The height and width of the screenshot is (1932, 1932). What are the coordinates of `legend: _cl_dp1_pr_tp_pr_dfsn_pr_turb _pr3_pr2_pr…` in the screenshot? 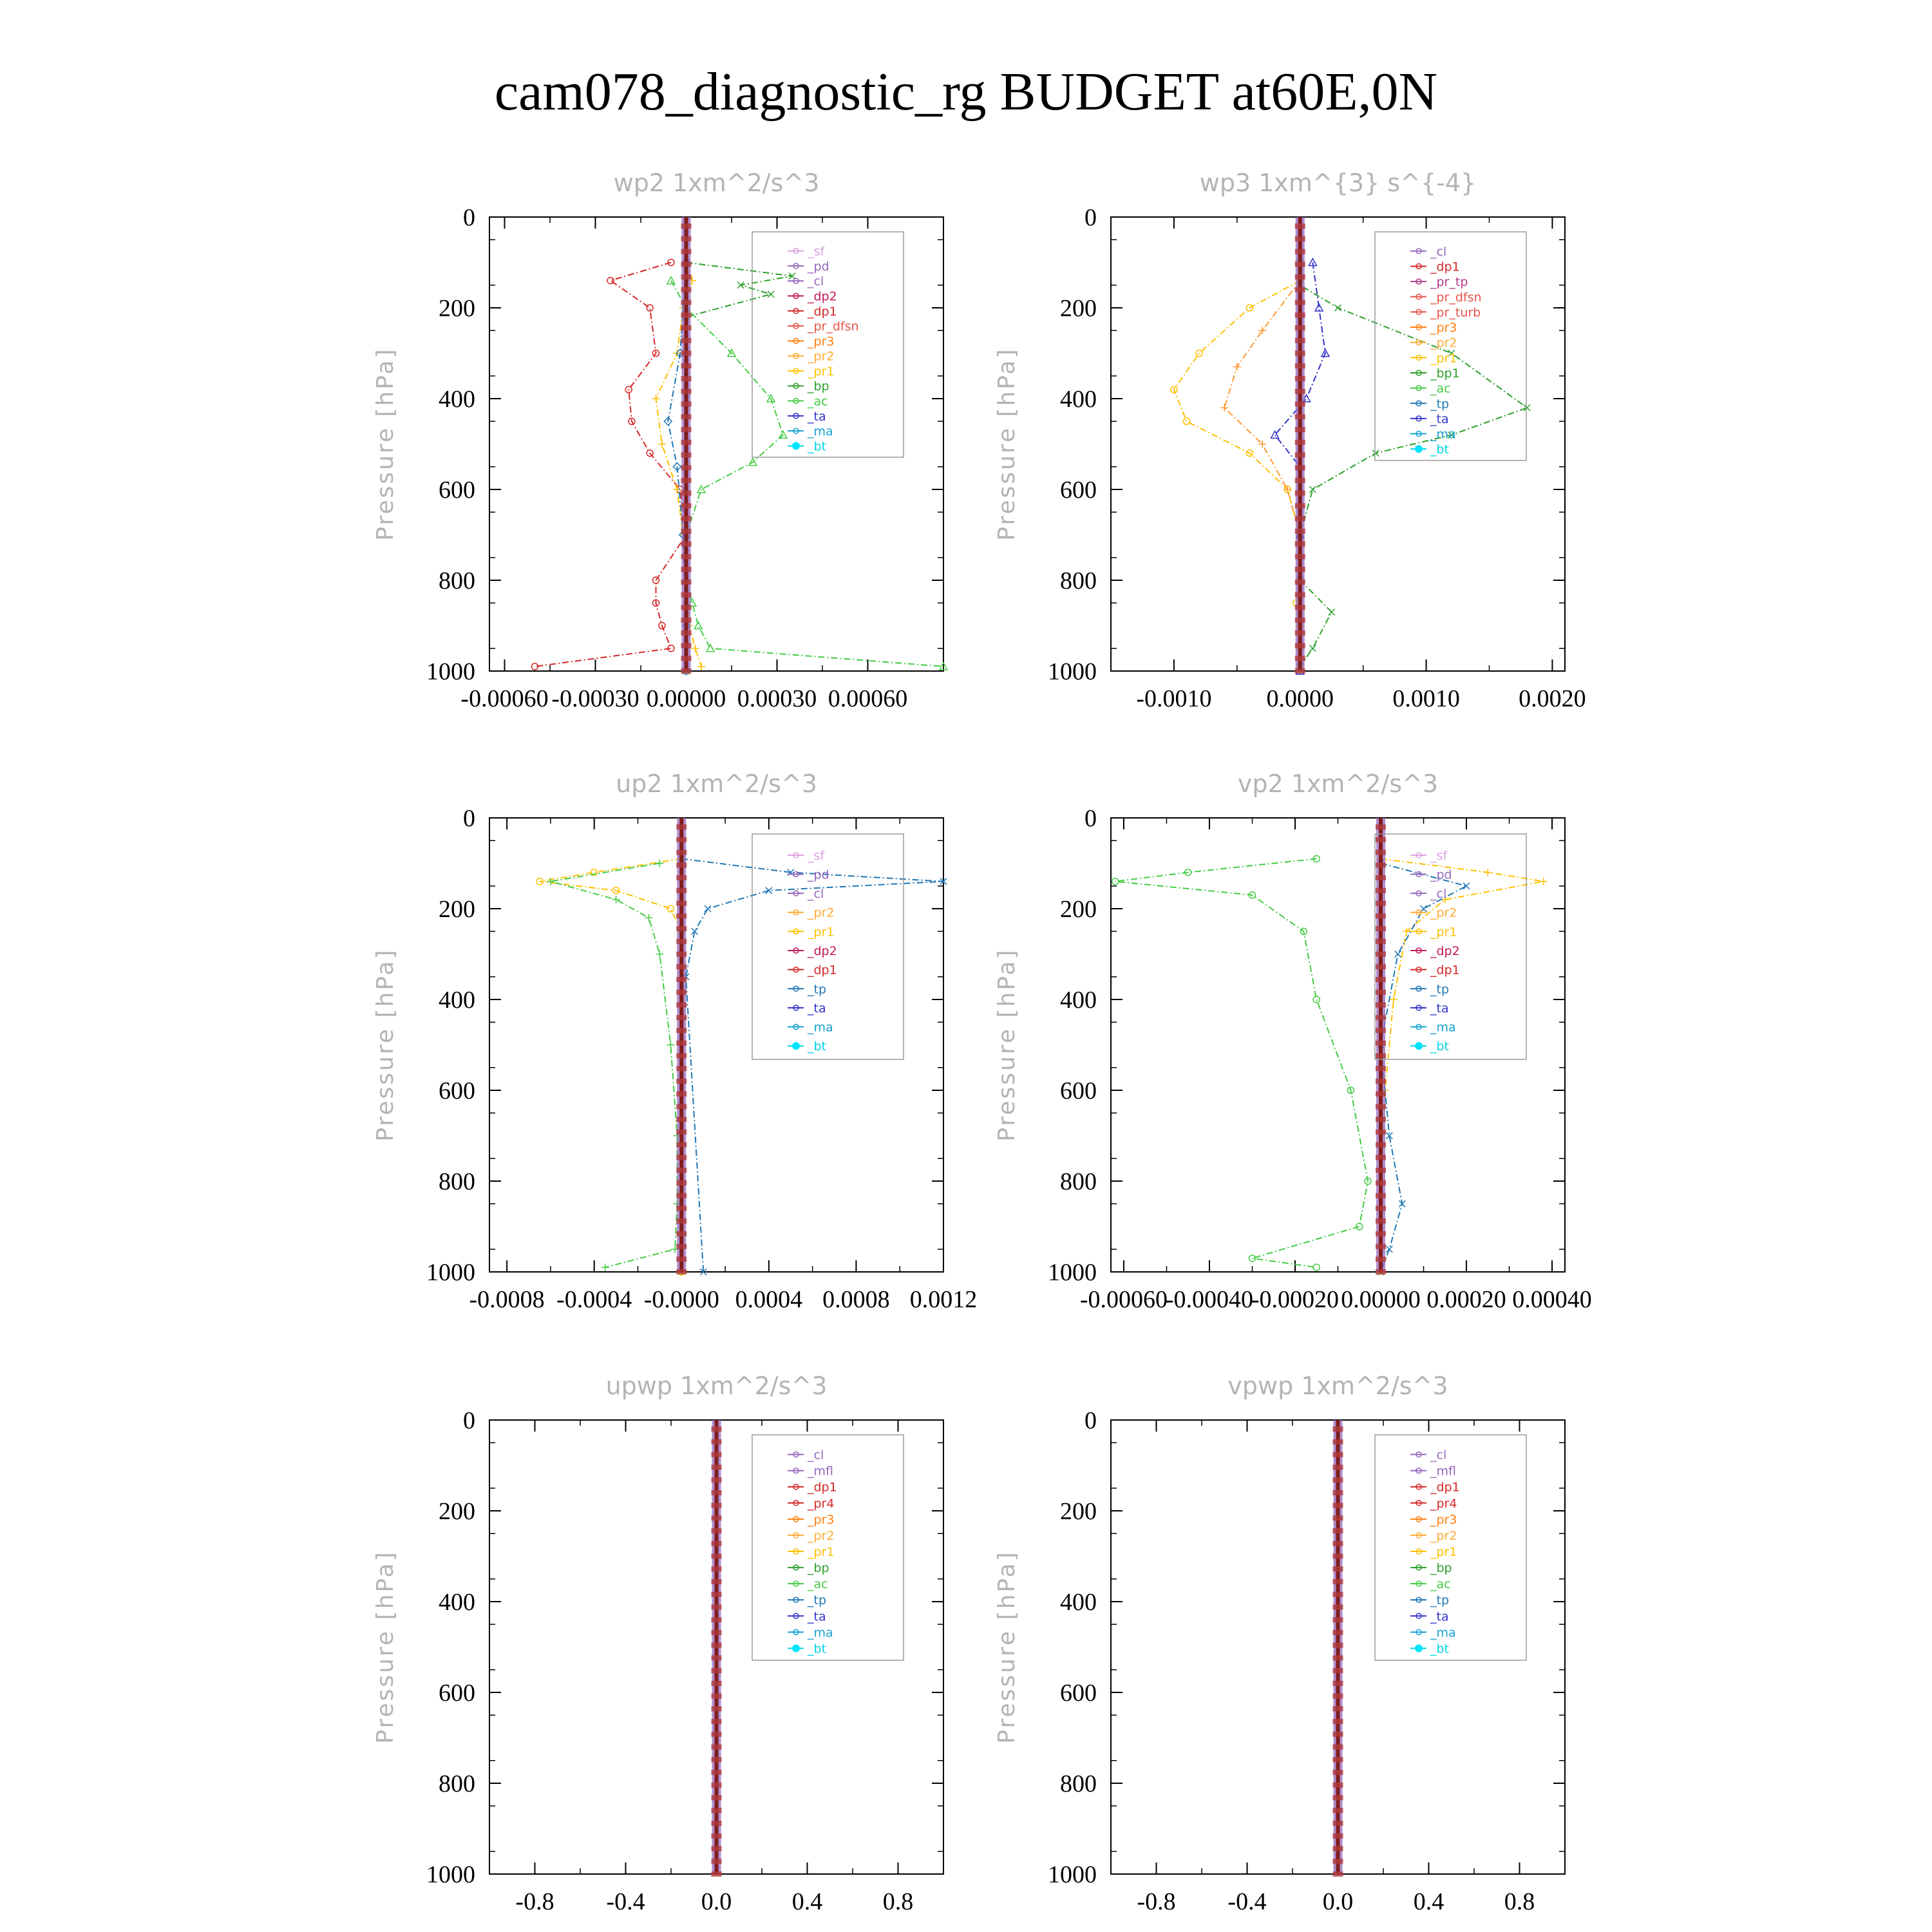 It's located at (1450, 346).